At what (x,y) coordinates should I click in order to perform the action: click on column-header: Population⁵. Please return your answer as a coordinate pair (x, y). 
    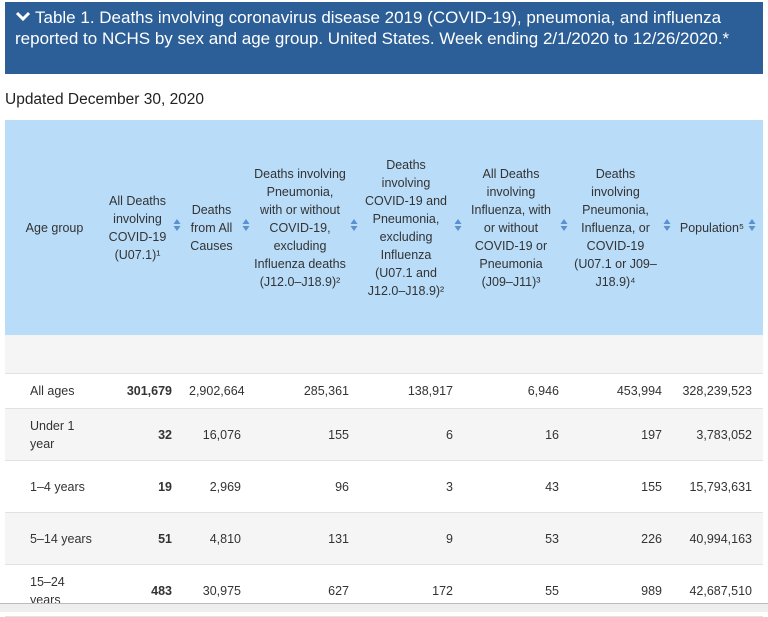
    Looking at the image, I should click on (718, 227).